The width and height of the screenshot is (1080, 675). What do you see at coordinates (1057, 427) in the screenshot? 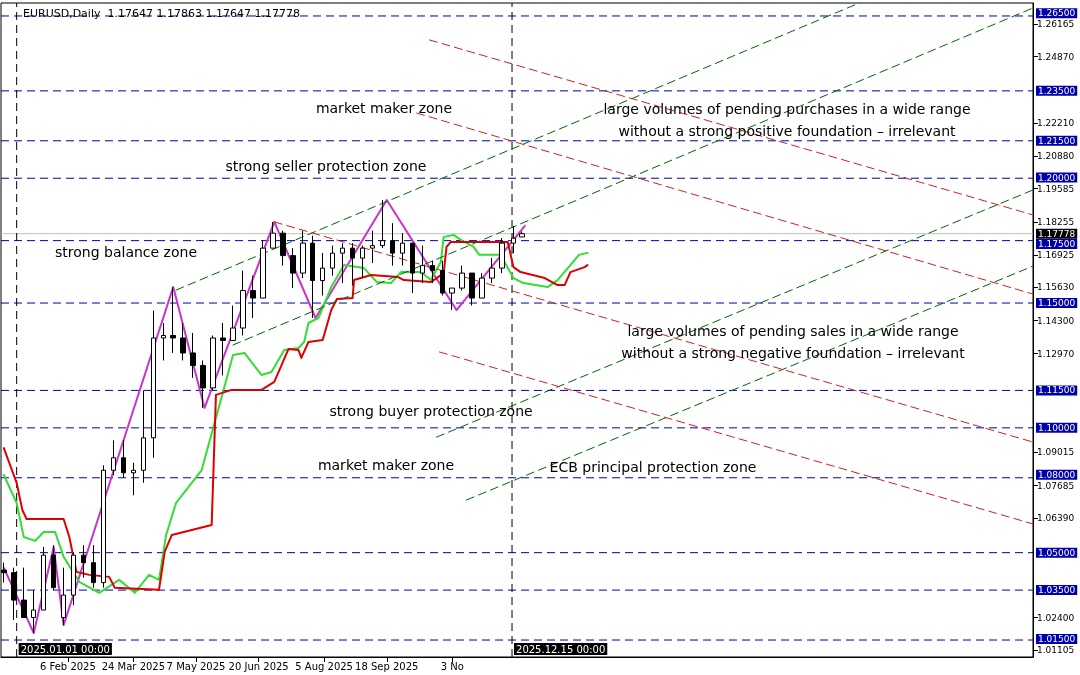
I see `ref-line-label: 1.10000` at bounding box center [1057, 427].